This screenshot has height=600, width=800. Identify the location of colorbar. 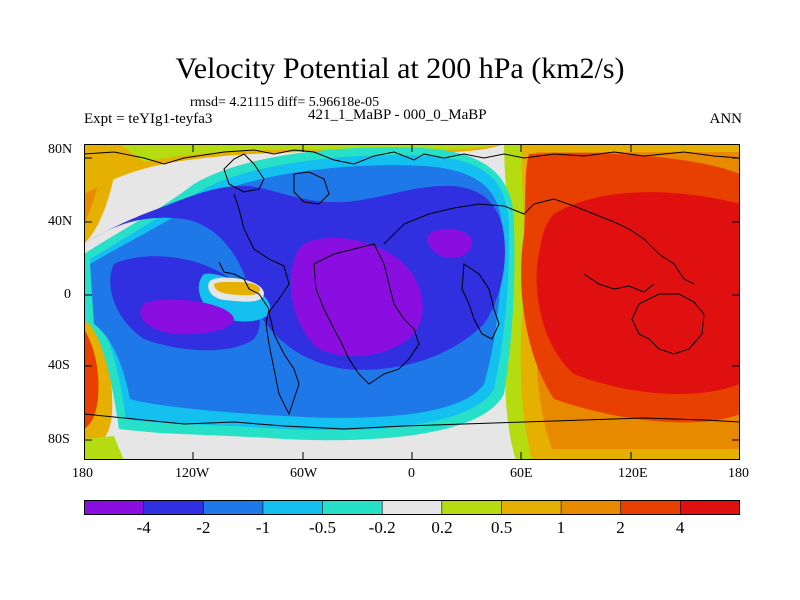
(412, 507).